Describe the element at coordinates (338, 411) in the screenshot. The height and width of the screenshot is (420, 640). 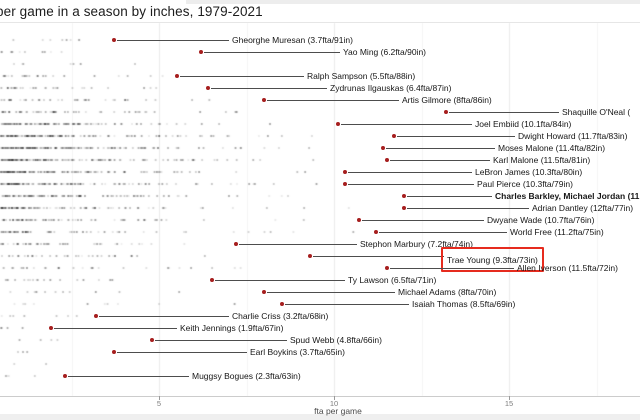
I see `x-axis-title: fta per game` at that location.